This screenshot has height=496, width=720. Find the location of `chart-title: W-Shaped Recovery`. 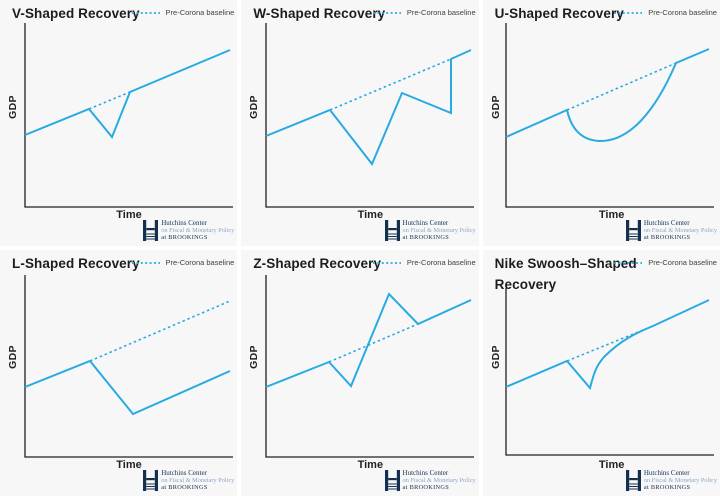

chart-title: W-Shaped Recovery is located at coordinates (319, 13).